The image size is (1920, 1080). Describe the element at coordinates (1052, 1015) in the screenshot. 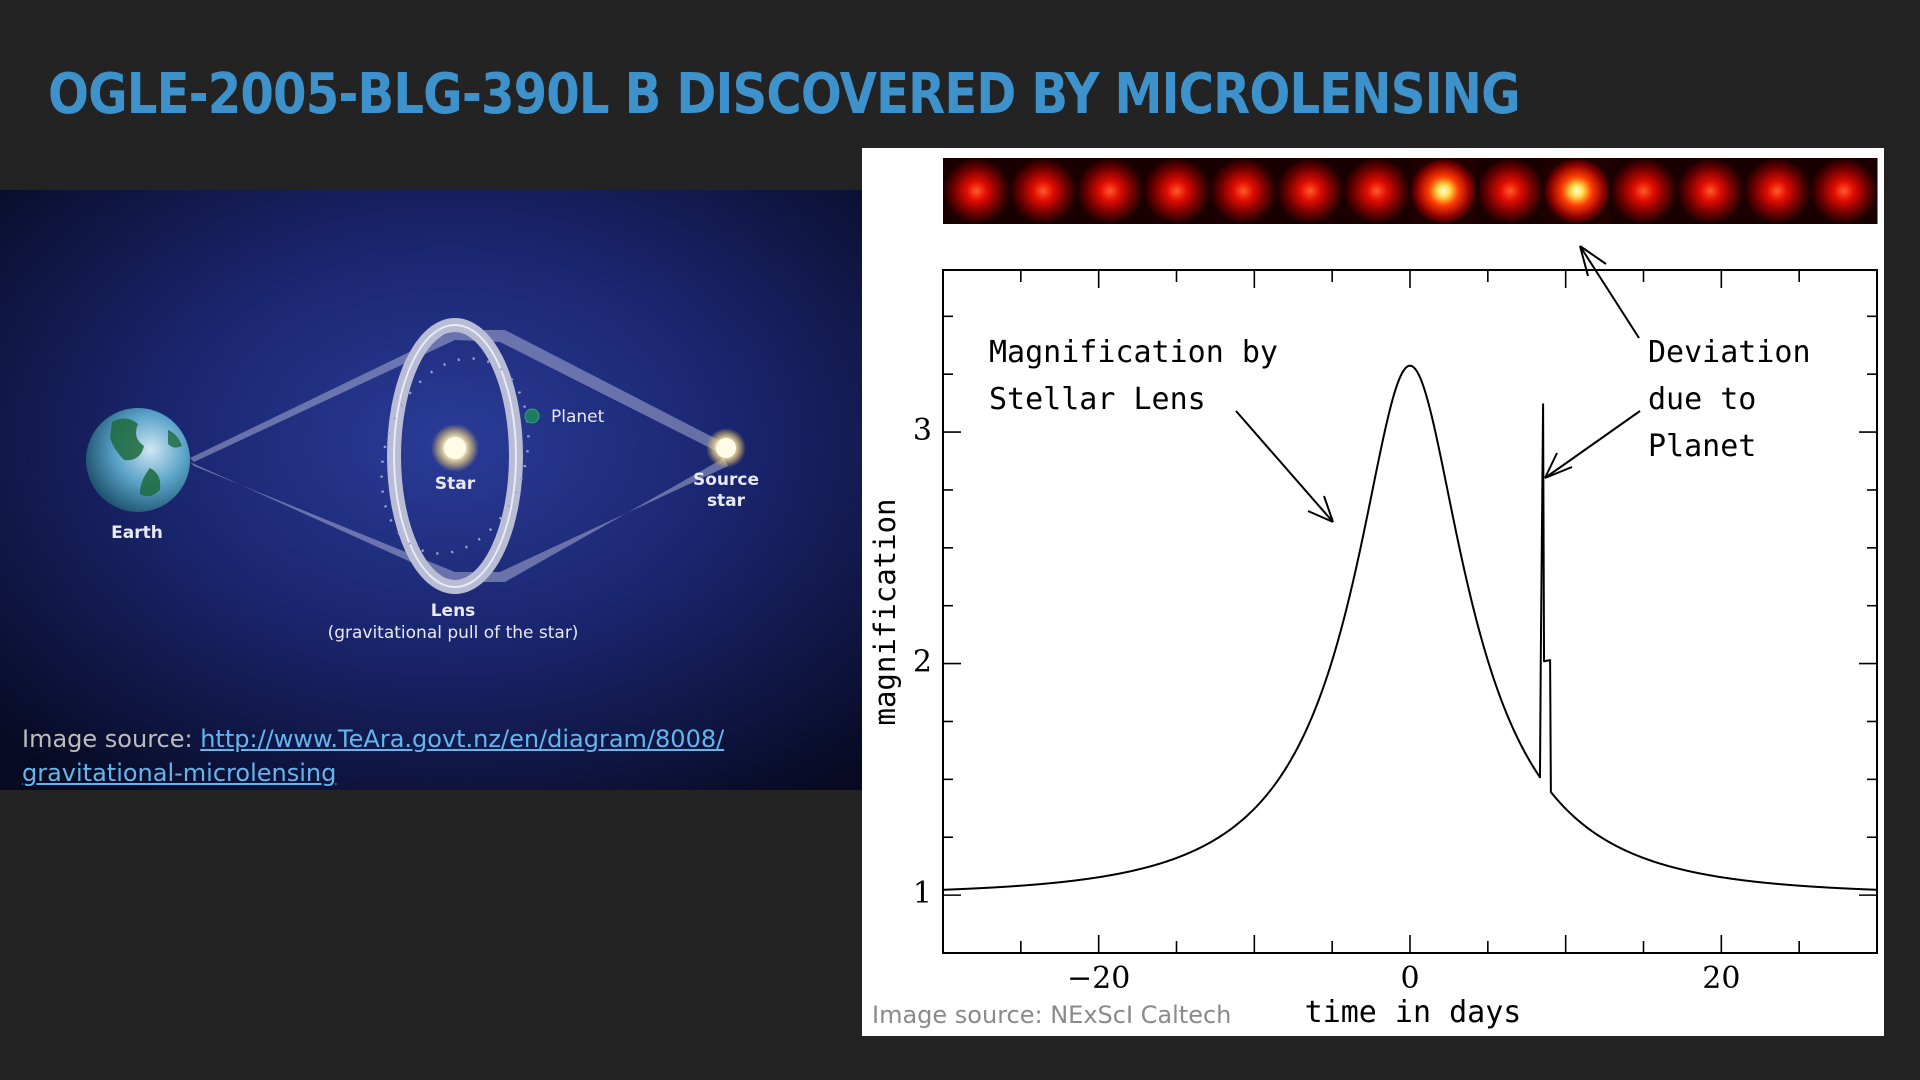

I see `plot-image-source: Image source: NExScI Caltech` at that location.